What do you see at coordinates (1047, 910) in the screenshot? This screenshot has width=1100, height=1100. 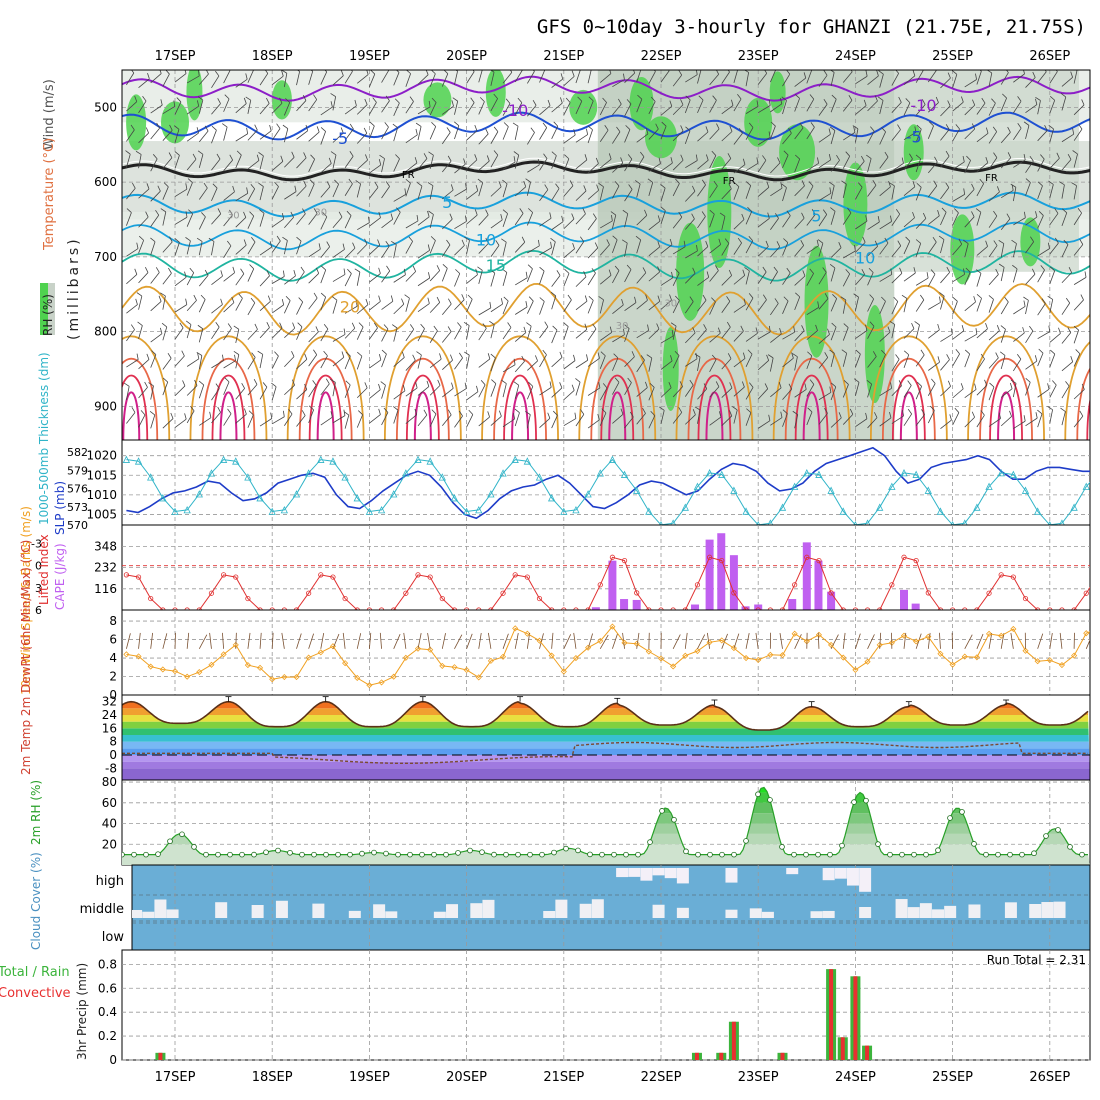 I see `middle-cloud-block` at bounding box center [1047, 910].